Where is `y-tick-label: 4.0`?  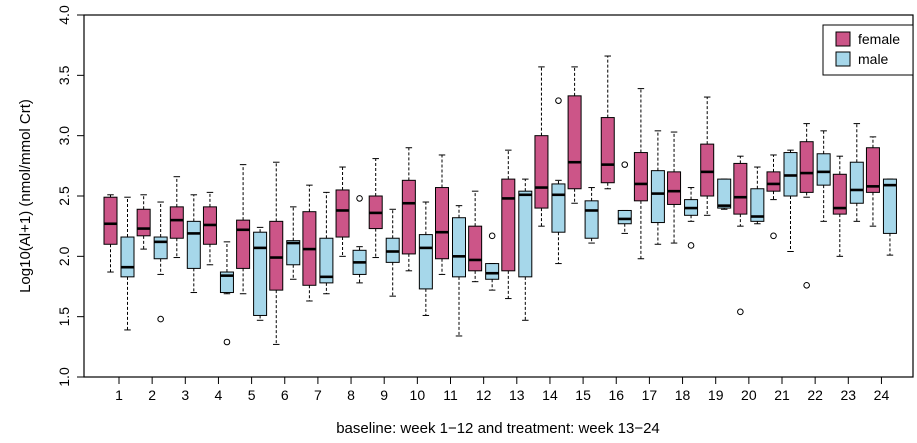 y-tick-label: 4.0 is located at coordinates (64, 15).